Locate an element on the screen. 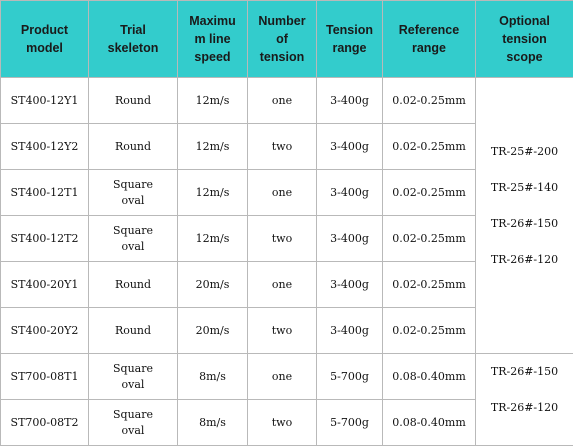  cell-product-model: ST700-08T1 is located at coordinates (45, 377).